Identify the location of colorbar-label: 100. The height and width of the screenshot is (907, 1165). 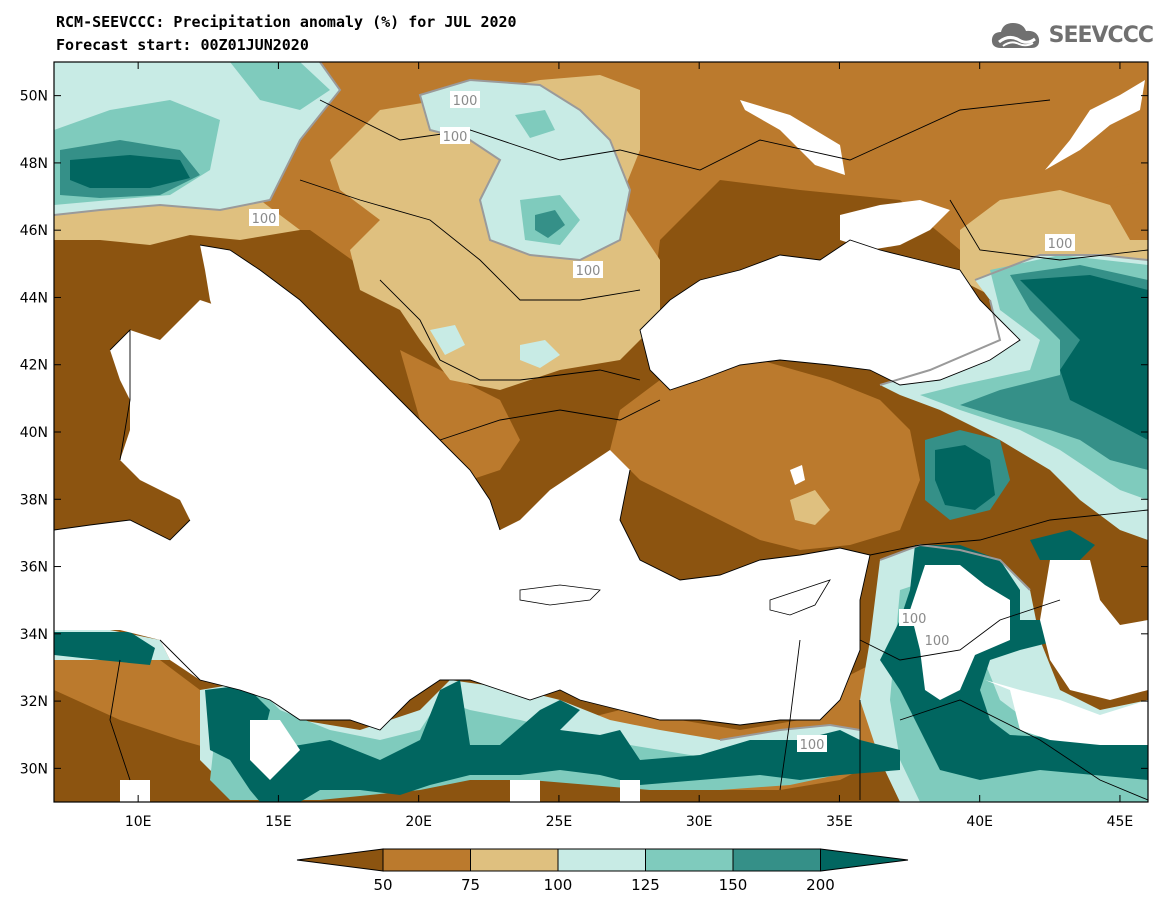
(558, 885).